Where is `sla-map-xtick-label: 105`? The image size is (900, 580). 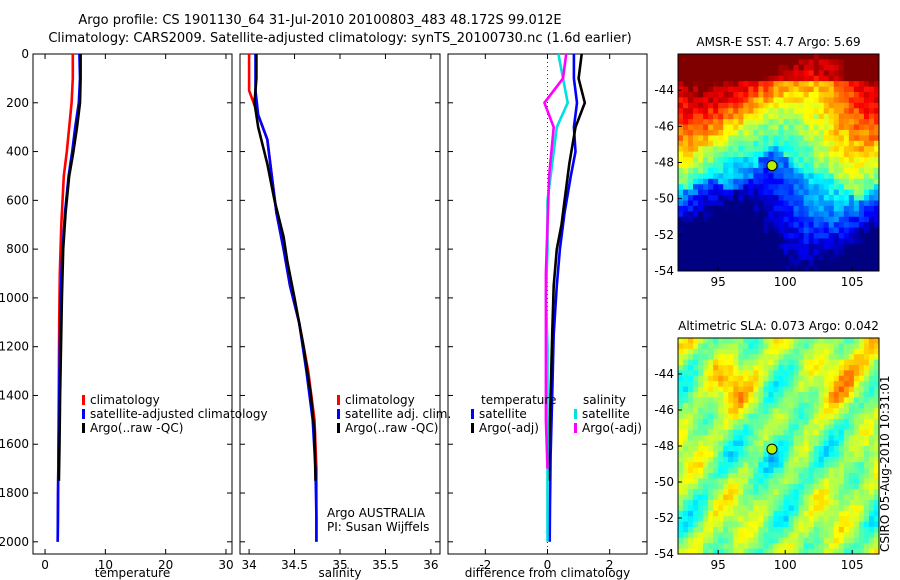 sla-map-xtick-label: 105 is located at coordinates (852, 565).